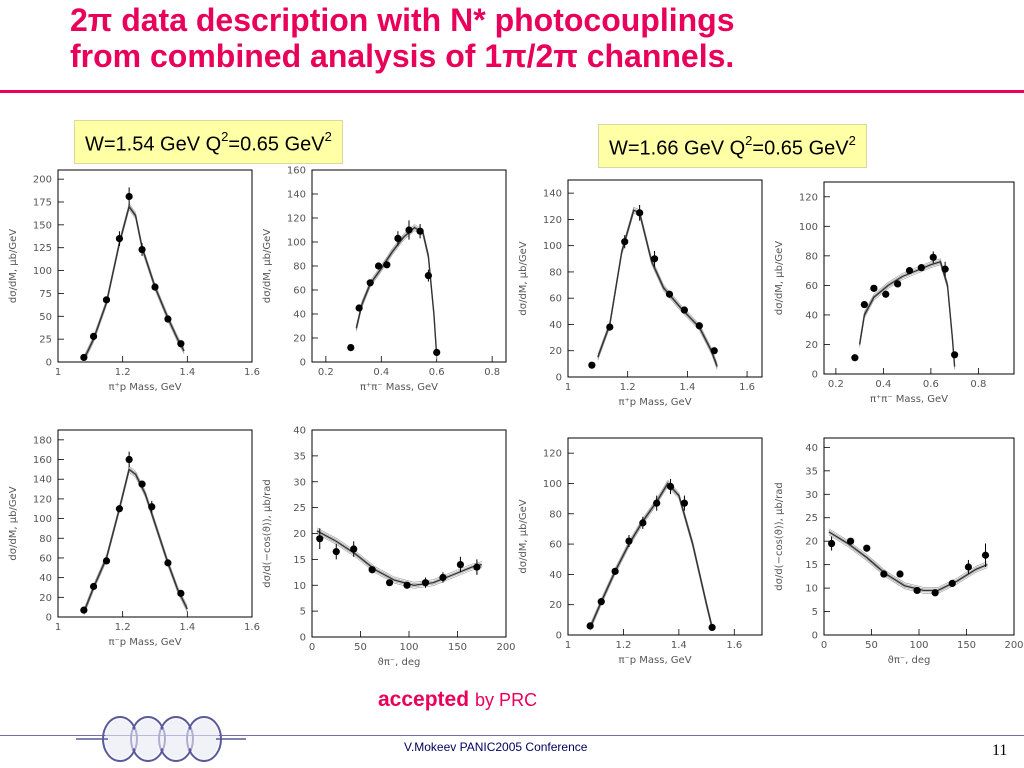 The image size is (1024, 768). Describe the element at coordinates (523, 278) in the screenshot. I see `y-axis-title: dσ/dM, μb/GeV` at that location.